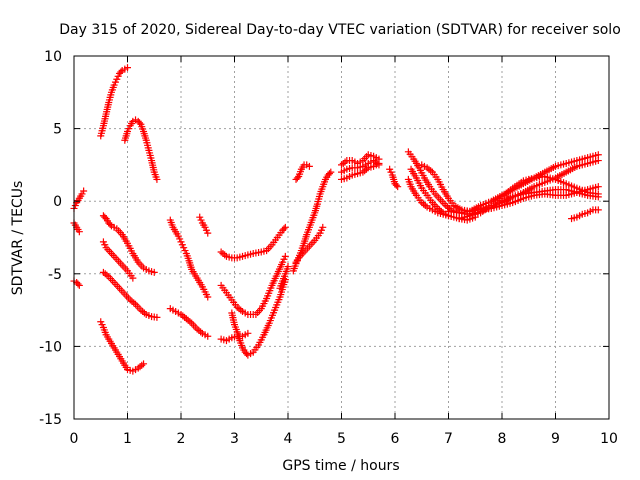 The height and width of the screenshot is (480, 640). I want to click on y-axis-label: SDTVAR / TECUs, so click(18, 238).